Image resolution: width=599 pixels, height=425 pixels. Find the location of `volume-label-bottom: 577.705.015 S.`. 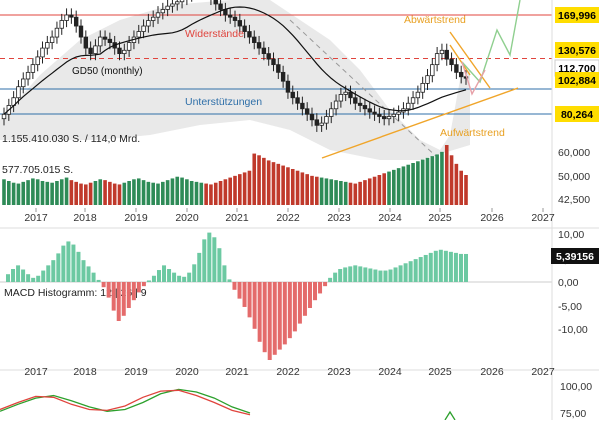

volume-label-bottom: 577.705.015 S. is located at coordinates (37, 170).